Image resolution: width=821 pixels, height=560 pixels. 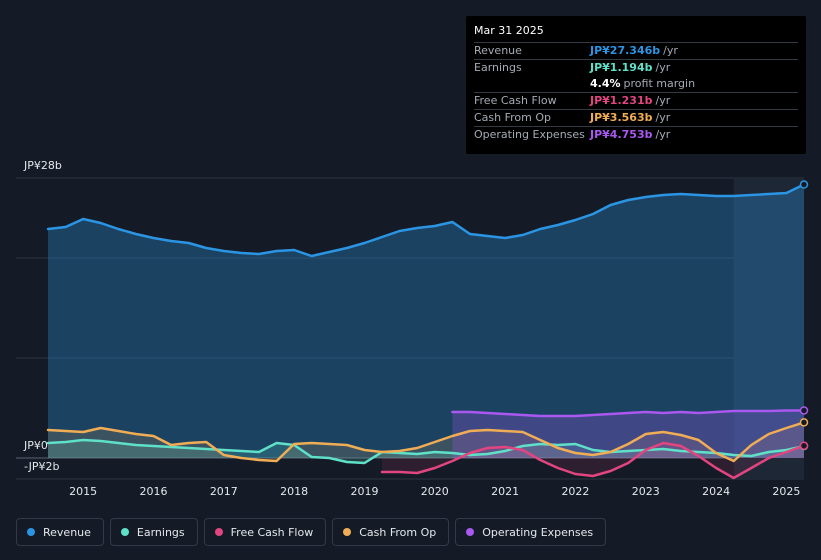 I want to click on x-tick-label: 2024, so click(x=716, y=491).